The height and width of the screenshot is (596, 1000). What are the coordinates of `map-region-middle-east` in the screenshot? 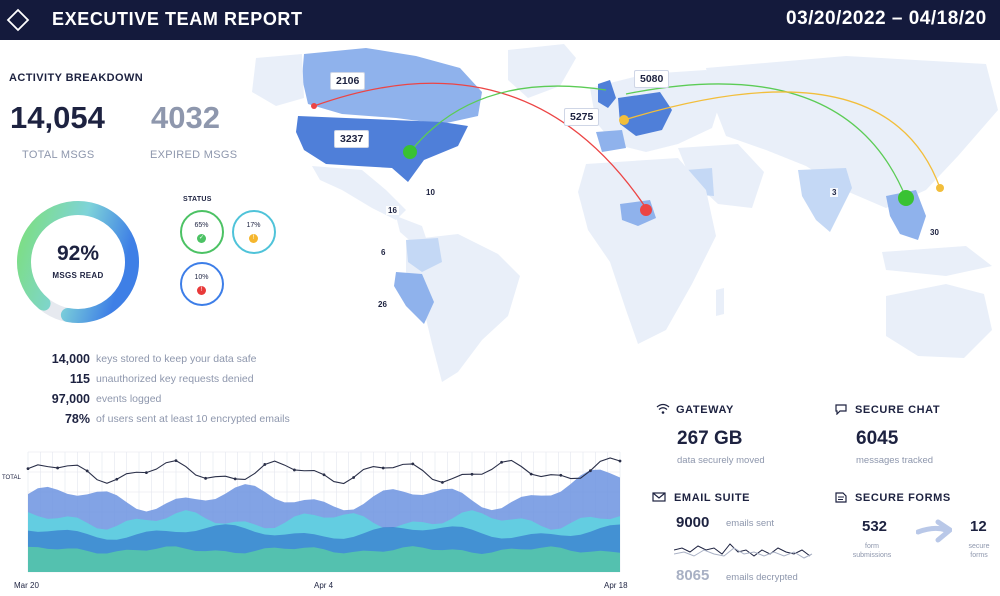 It's located at (721, 176).